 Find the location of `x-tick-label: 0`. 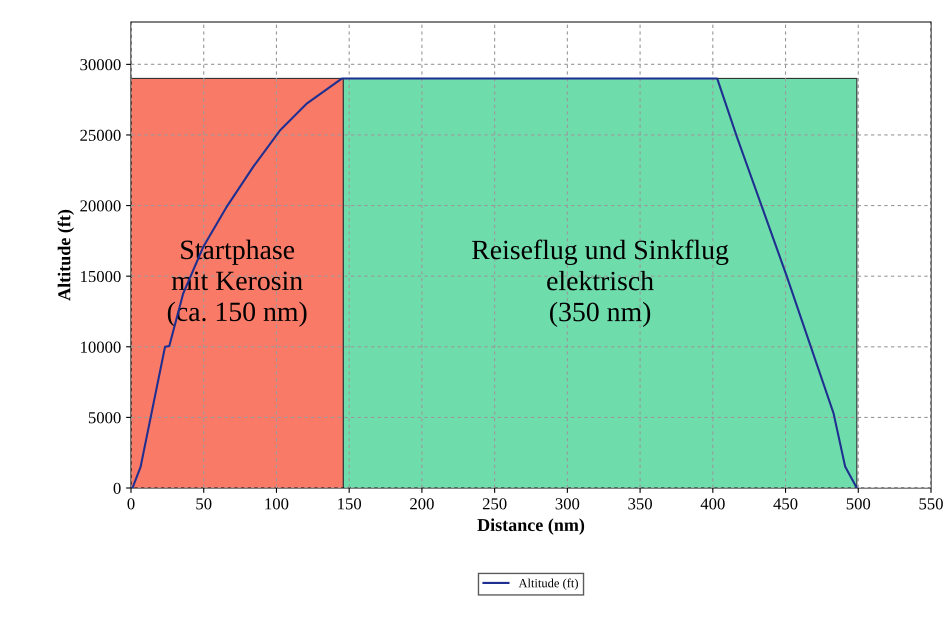

x-tick-label: 0 is located at coordinates (131, 504).